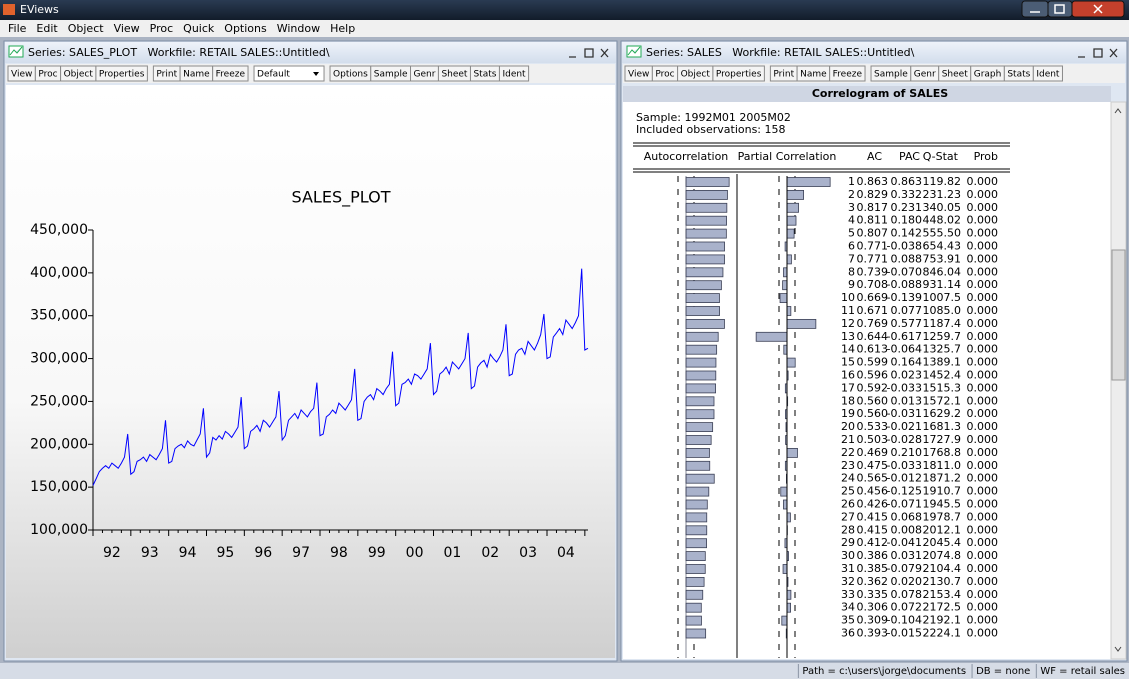 The image size is (1129, 679). Describe the element at coordinates (848, 516) in the screenshot. I see `lag: 27` at that location.